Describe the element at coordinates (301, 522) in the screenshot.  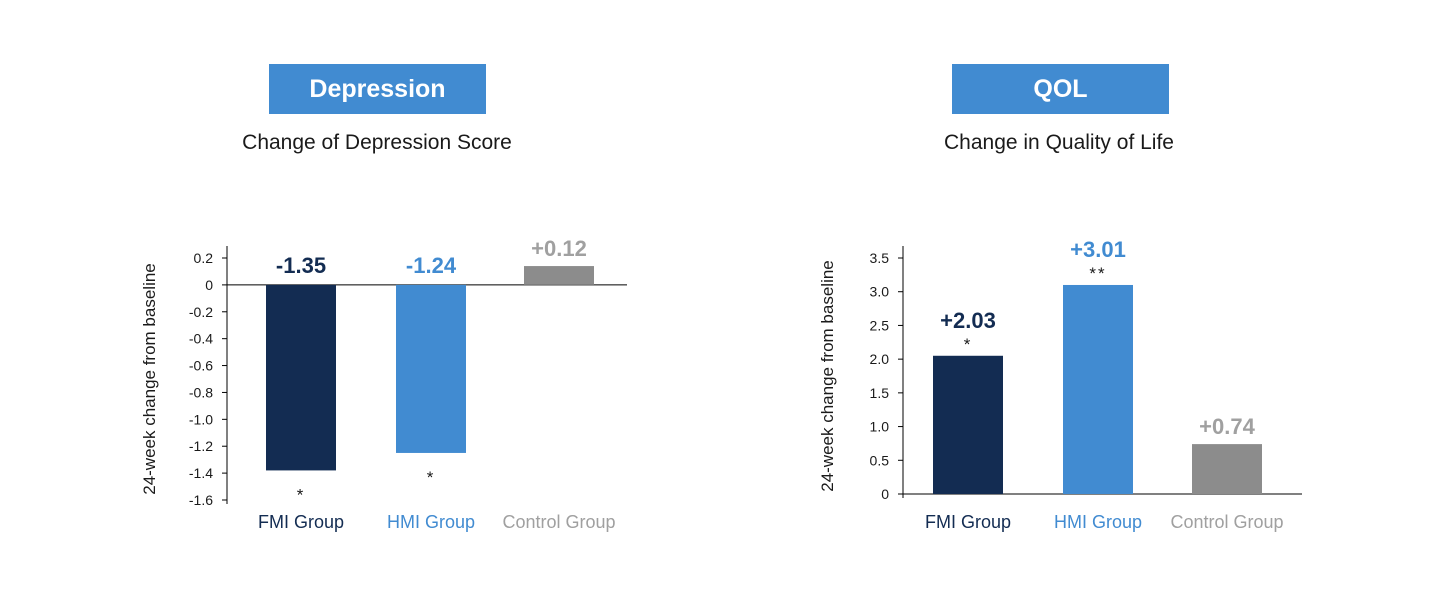
I see `depression-category-label-fmi-group: FMI Group` at that location.